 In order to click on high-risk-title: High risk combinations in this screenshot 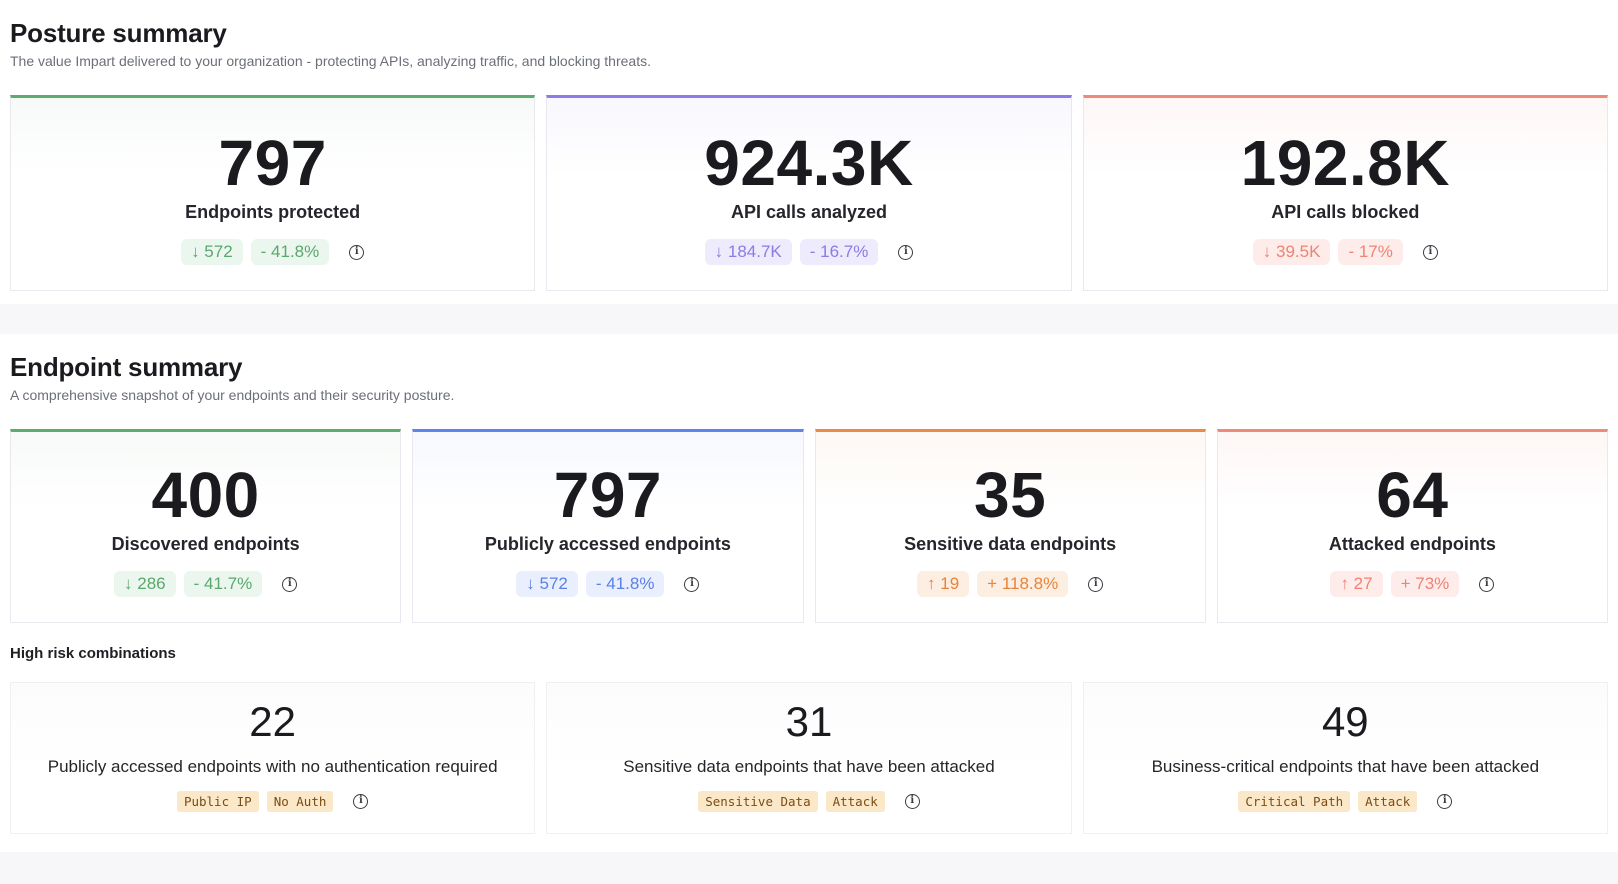, I will do `click(93, 653)`.